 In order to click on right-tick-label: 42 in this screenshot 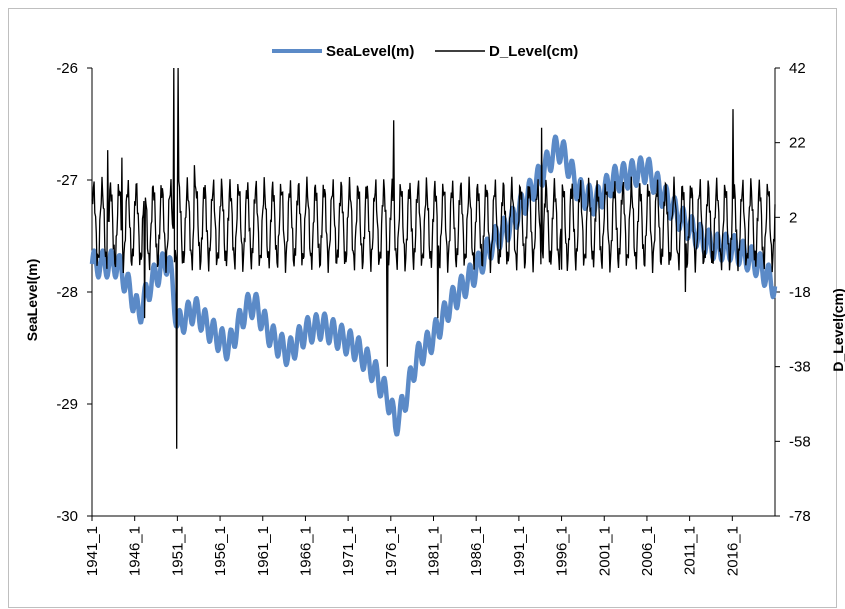, I will do `click(797, 68)`.